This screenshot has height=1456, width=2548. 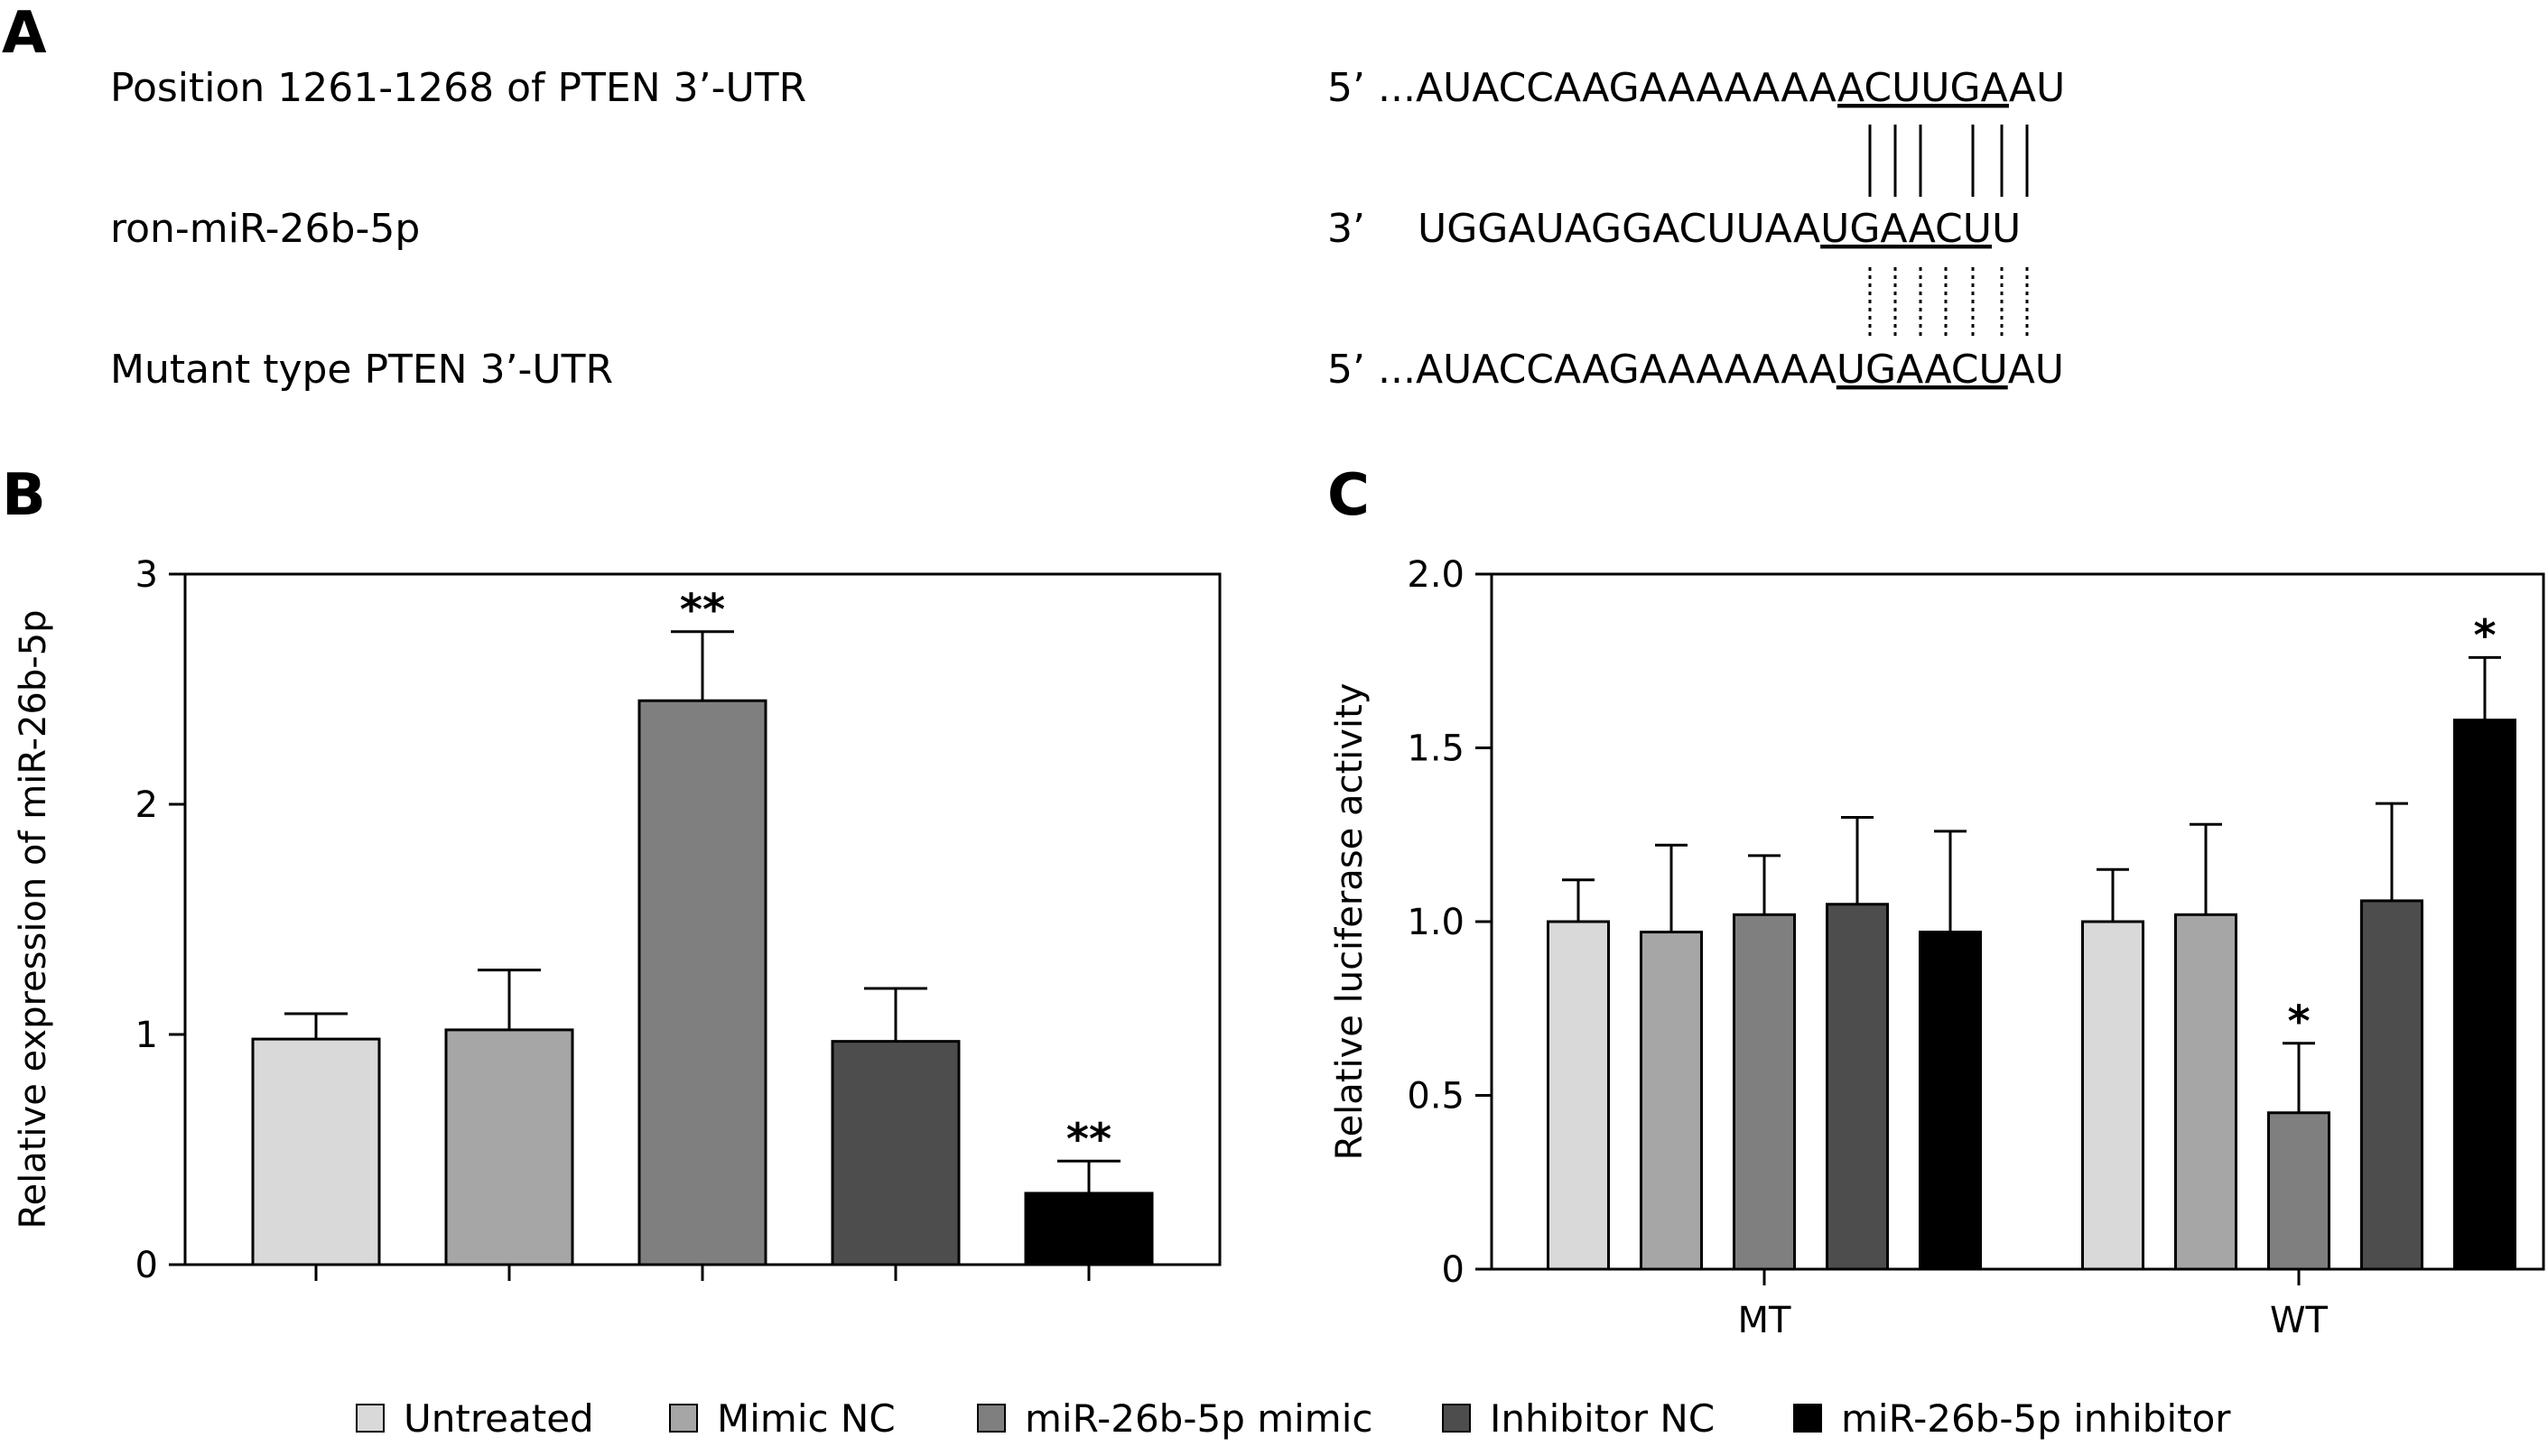 I want to click on pairing-lines-dotted, so click(x=1948, y=303).